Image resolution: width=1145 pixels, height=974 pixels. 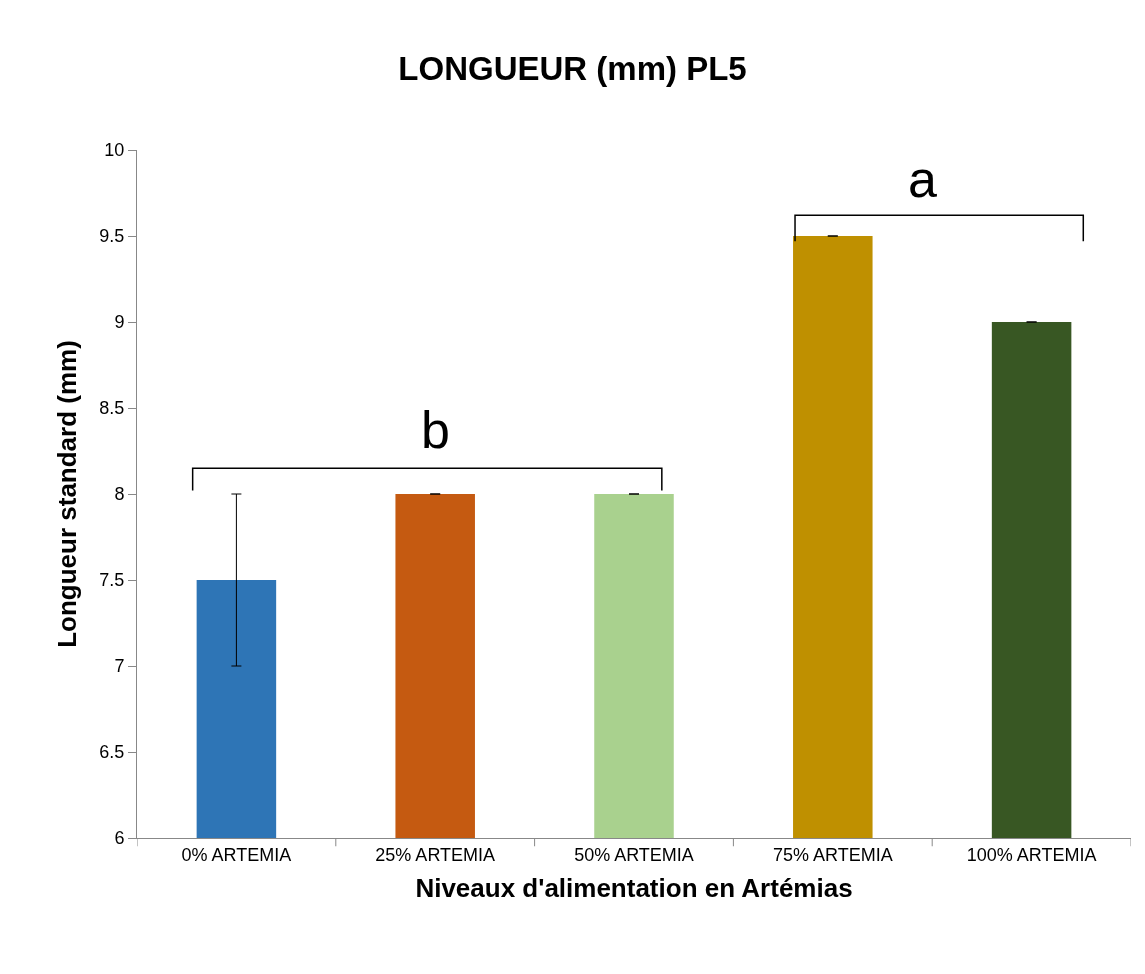 I want to click on y-tick-label: 6, so click(x=119, y=838).